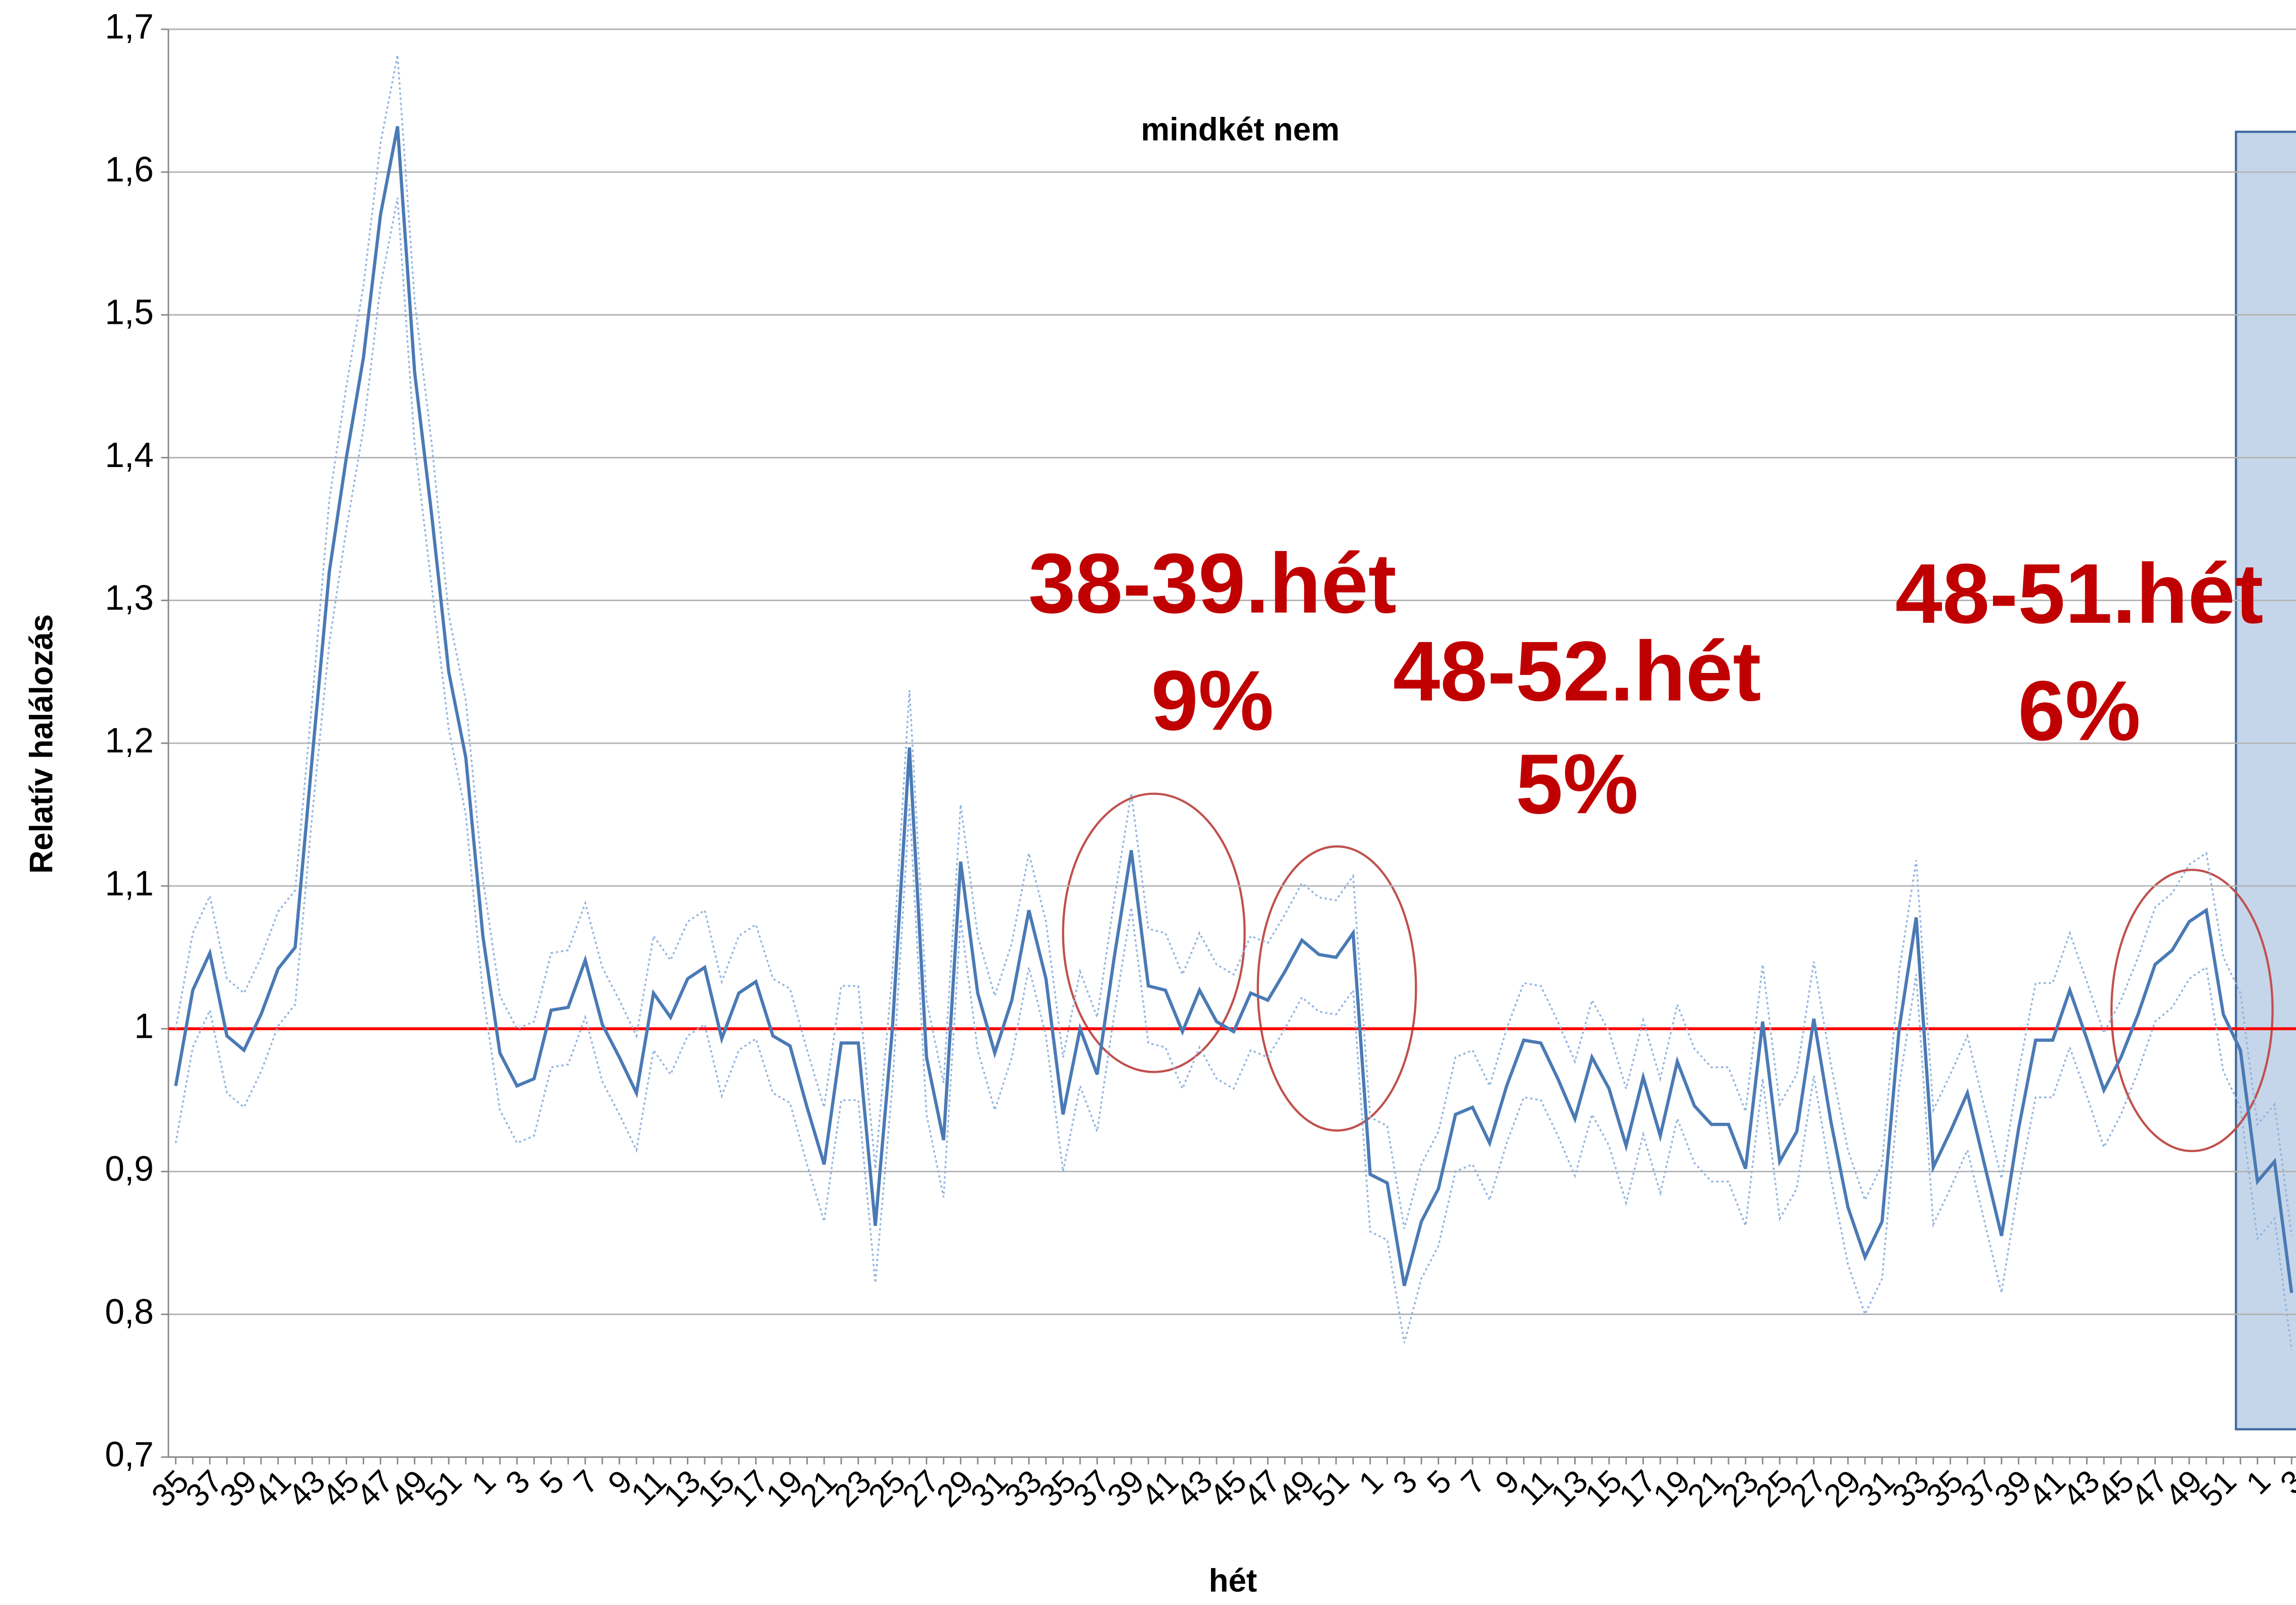  Describe the element at coordinates (129, 169) in the screenshot. I see `y-tick-label: 1,6` at that location.